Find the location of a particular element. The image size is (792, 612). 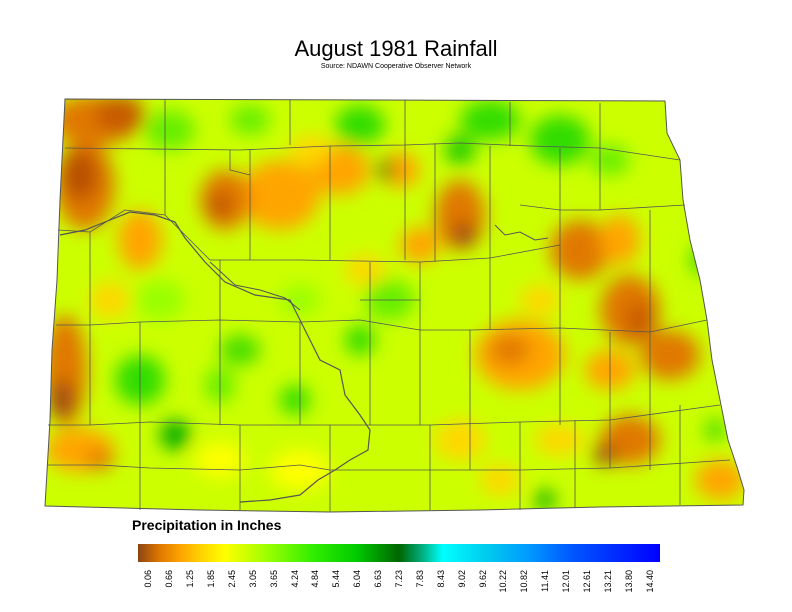

map-title: August 1981 Rainfall is located at coordinates (396, 48).